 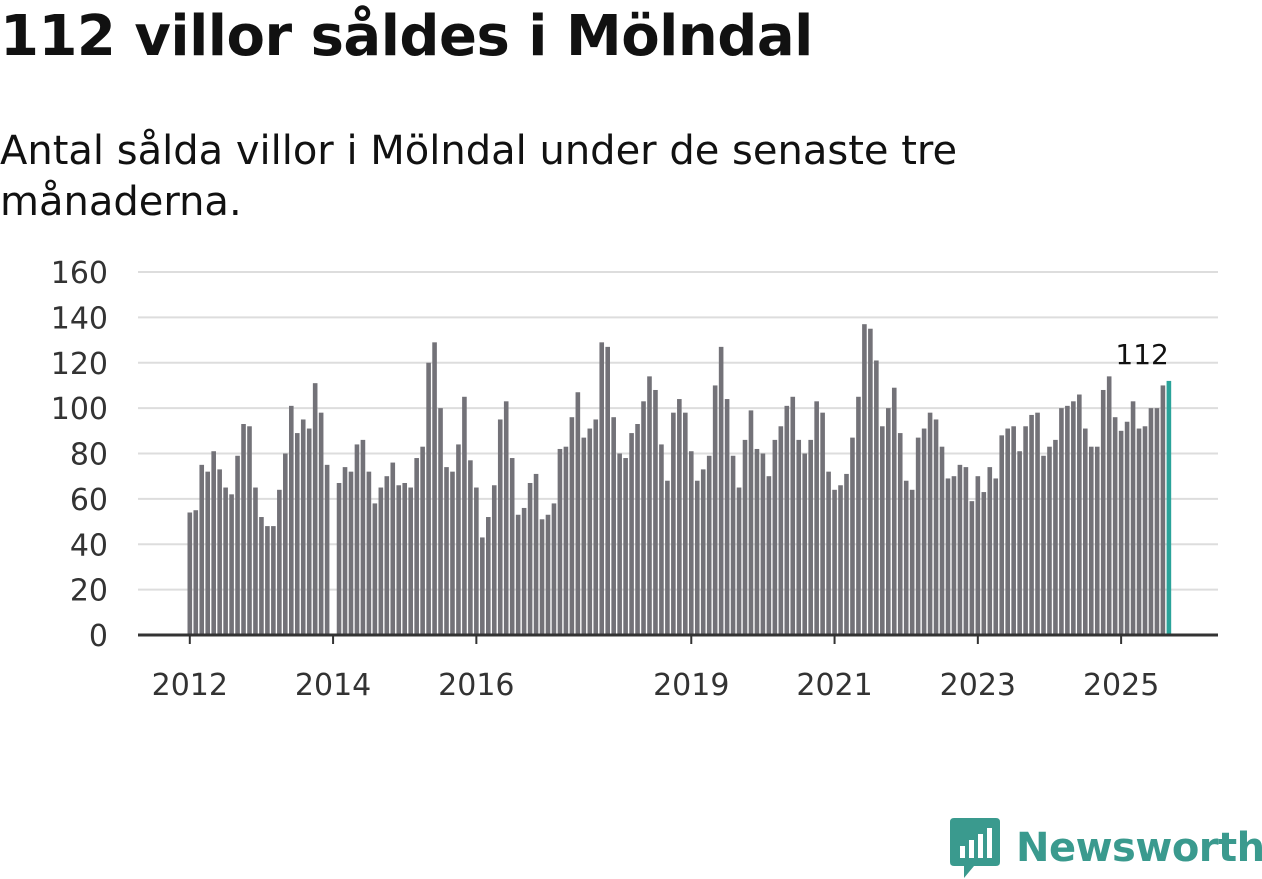 What do you see at coordinates (79, 318) in the screenshot?
I see `y-tick-label: 140` at bounding box center [79, 318].